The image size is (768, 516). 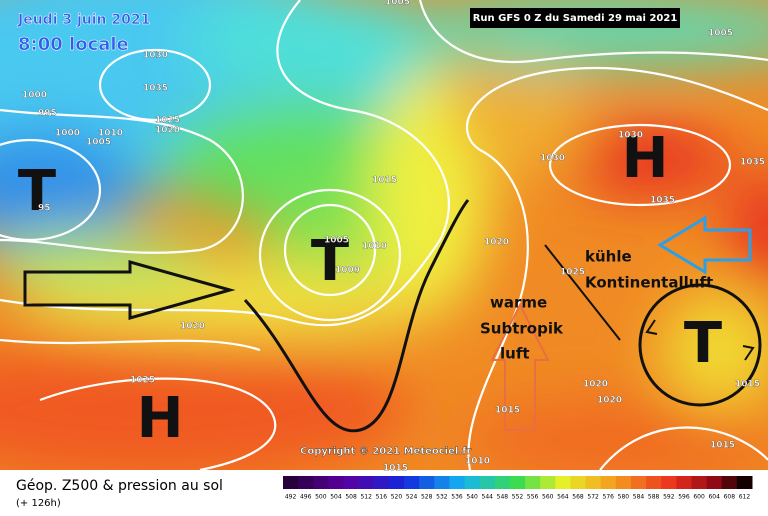 I want to click on scale-label: 540, so click(x=472, y=497).